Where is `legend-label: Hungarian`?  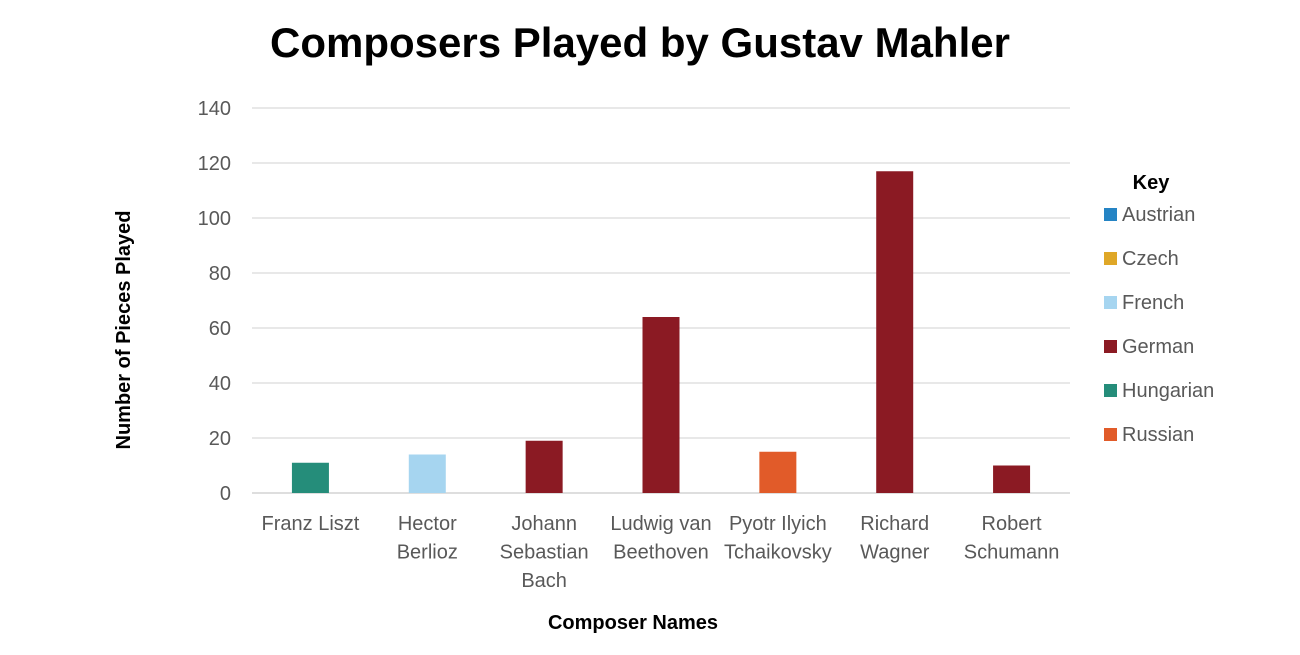 legend-label: Hungarian is located at coordinates (1168, 391).